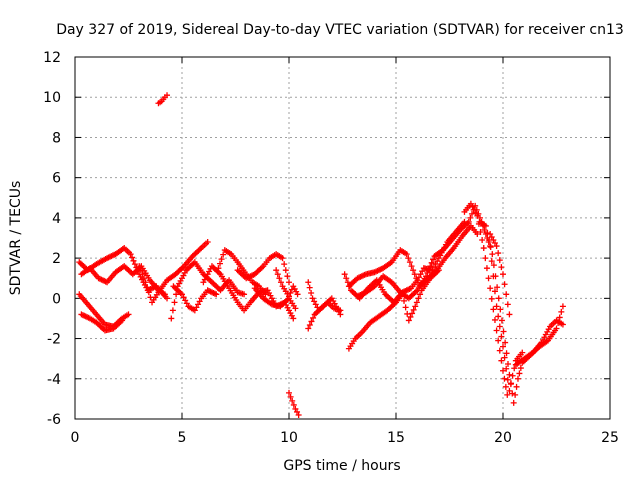 This screenshot has width=640, height=480. I want to click on y-tick-label: 0, so click(56, 299).